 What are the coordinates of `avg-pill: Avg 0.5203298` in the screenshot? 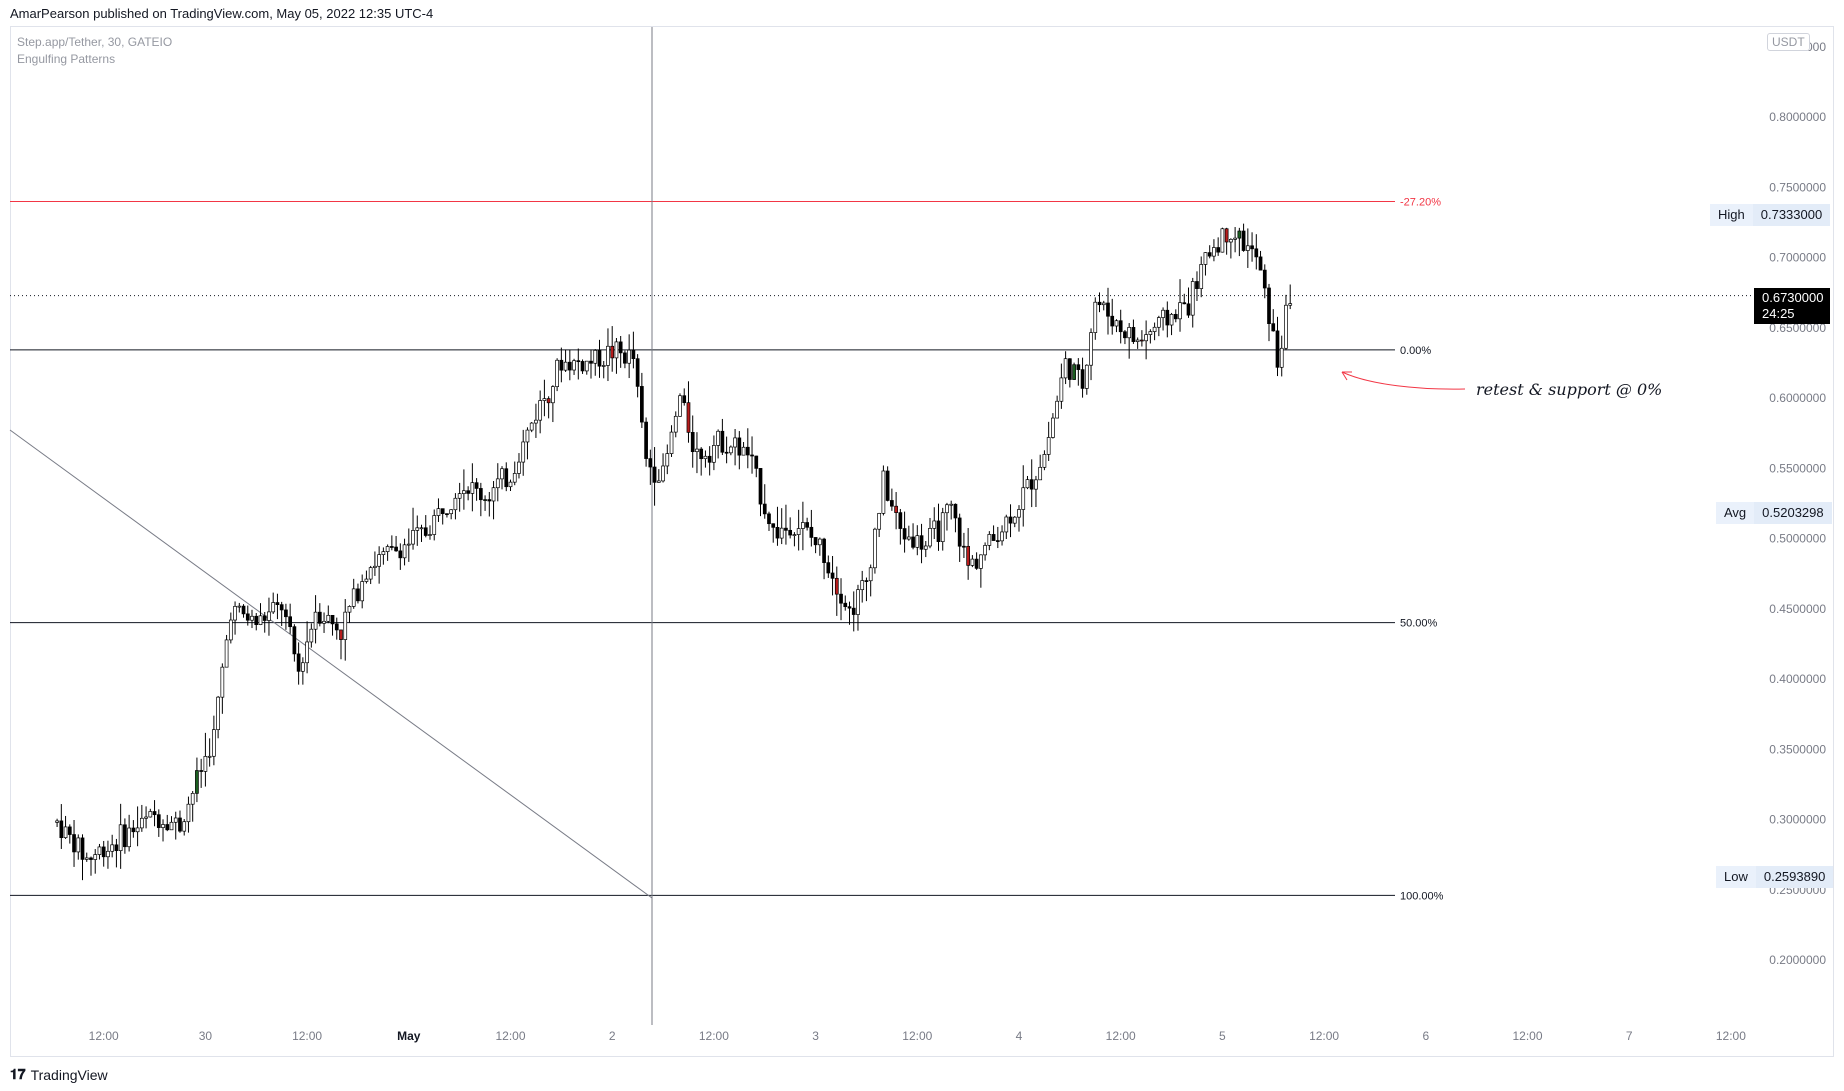 It's located at (1774, 513).